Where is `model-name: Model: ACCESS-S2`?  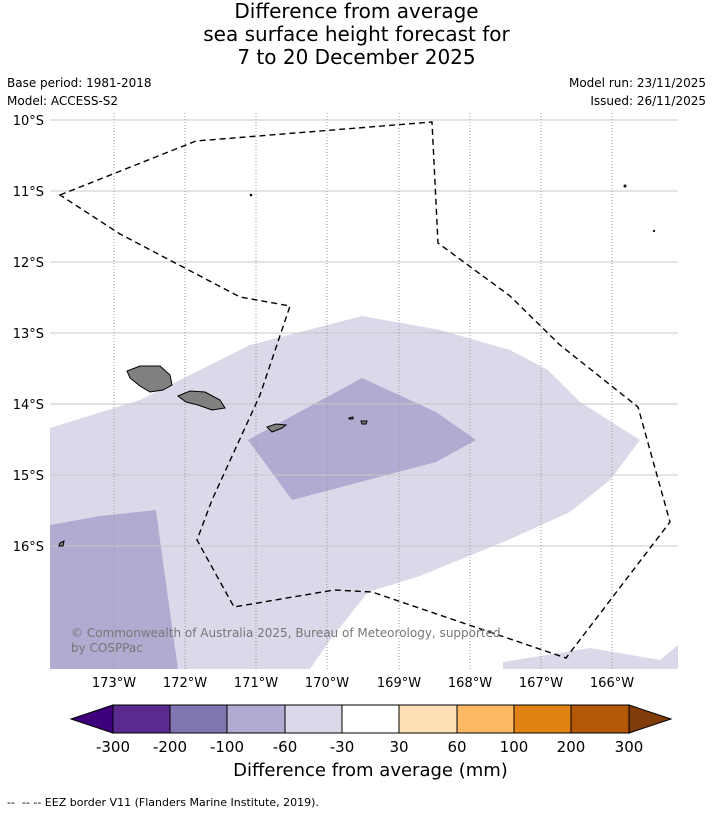 model-name: Model: ACCESS-S2 is located at coordinates (63, 101).